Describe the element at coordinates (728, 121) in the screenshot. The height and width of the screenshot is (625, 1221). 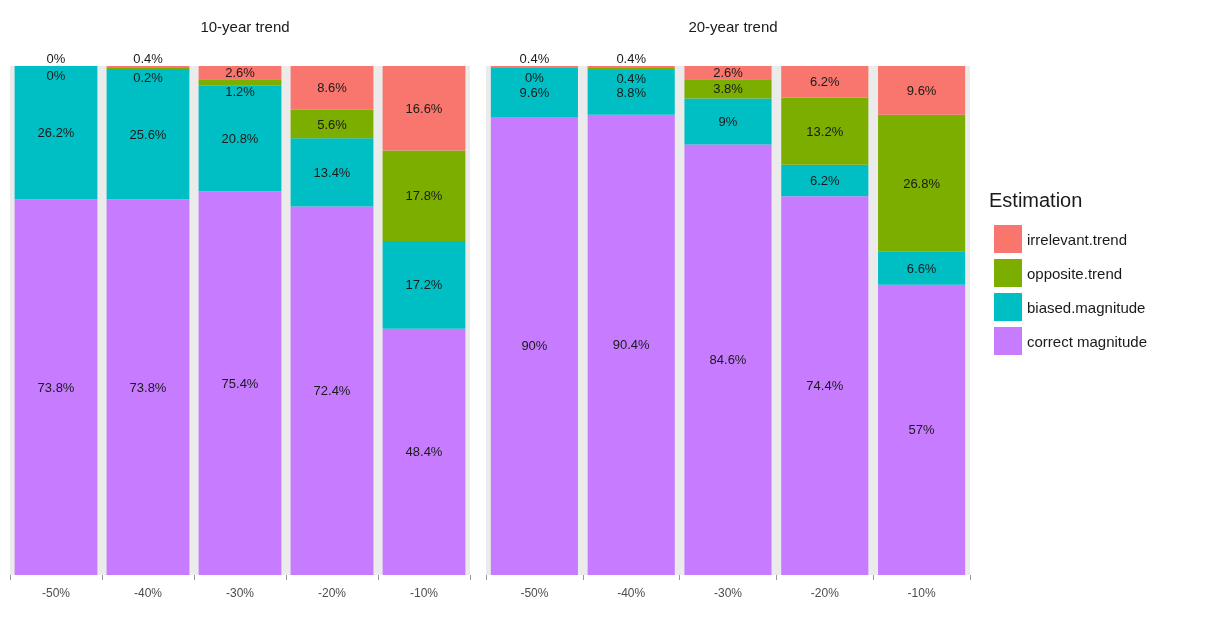
I see `data-label: 9%` at that location.